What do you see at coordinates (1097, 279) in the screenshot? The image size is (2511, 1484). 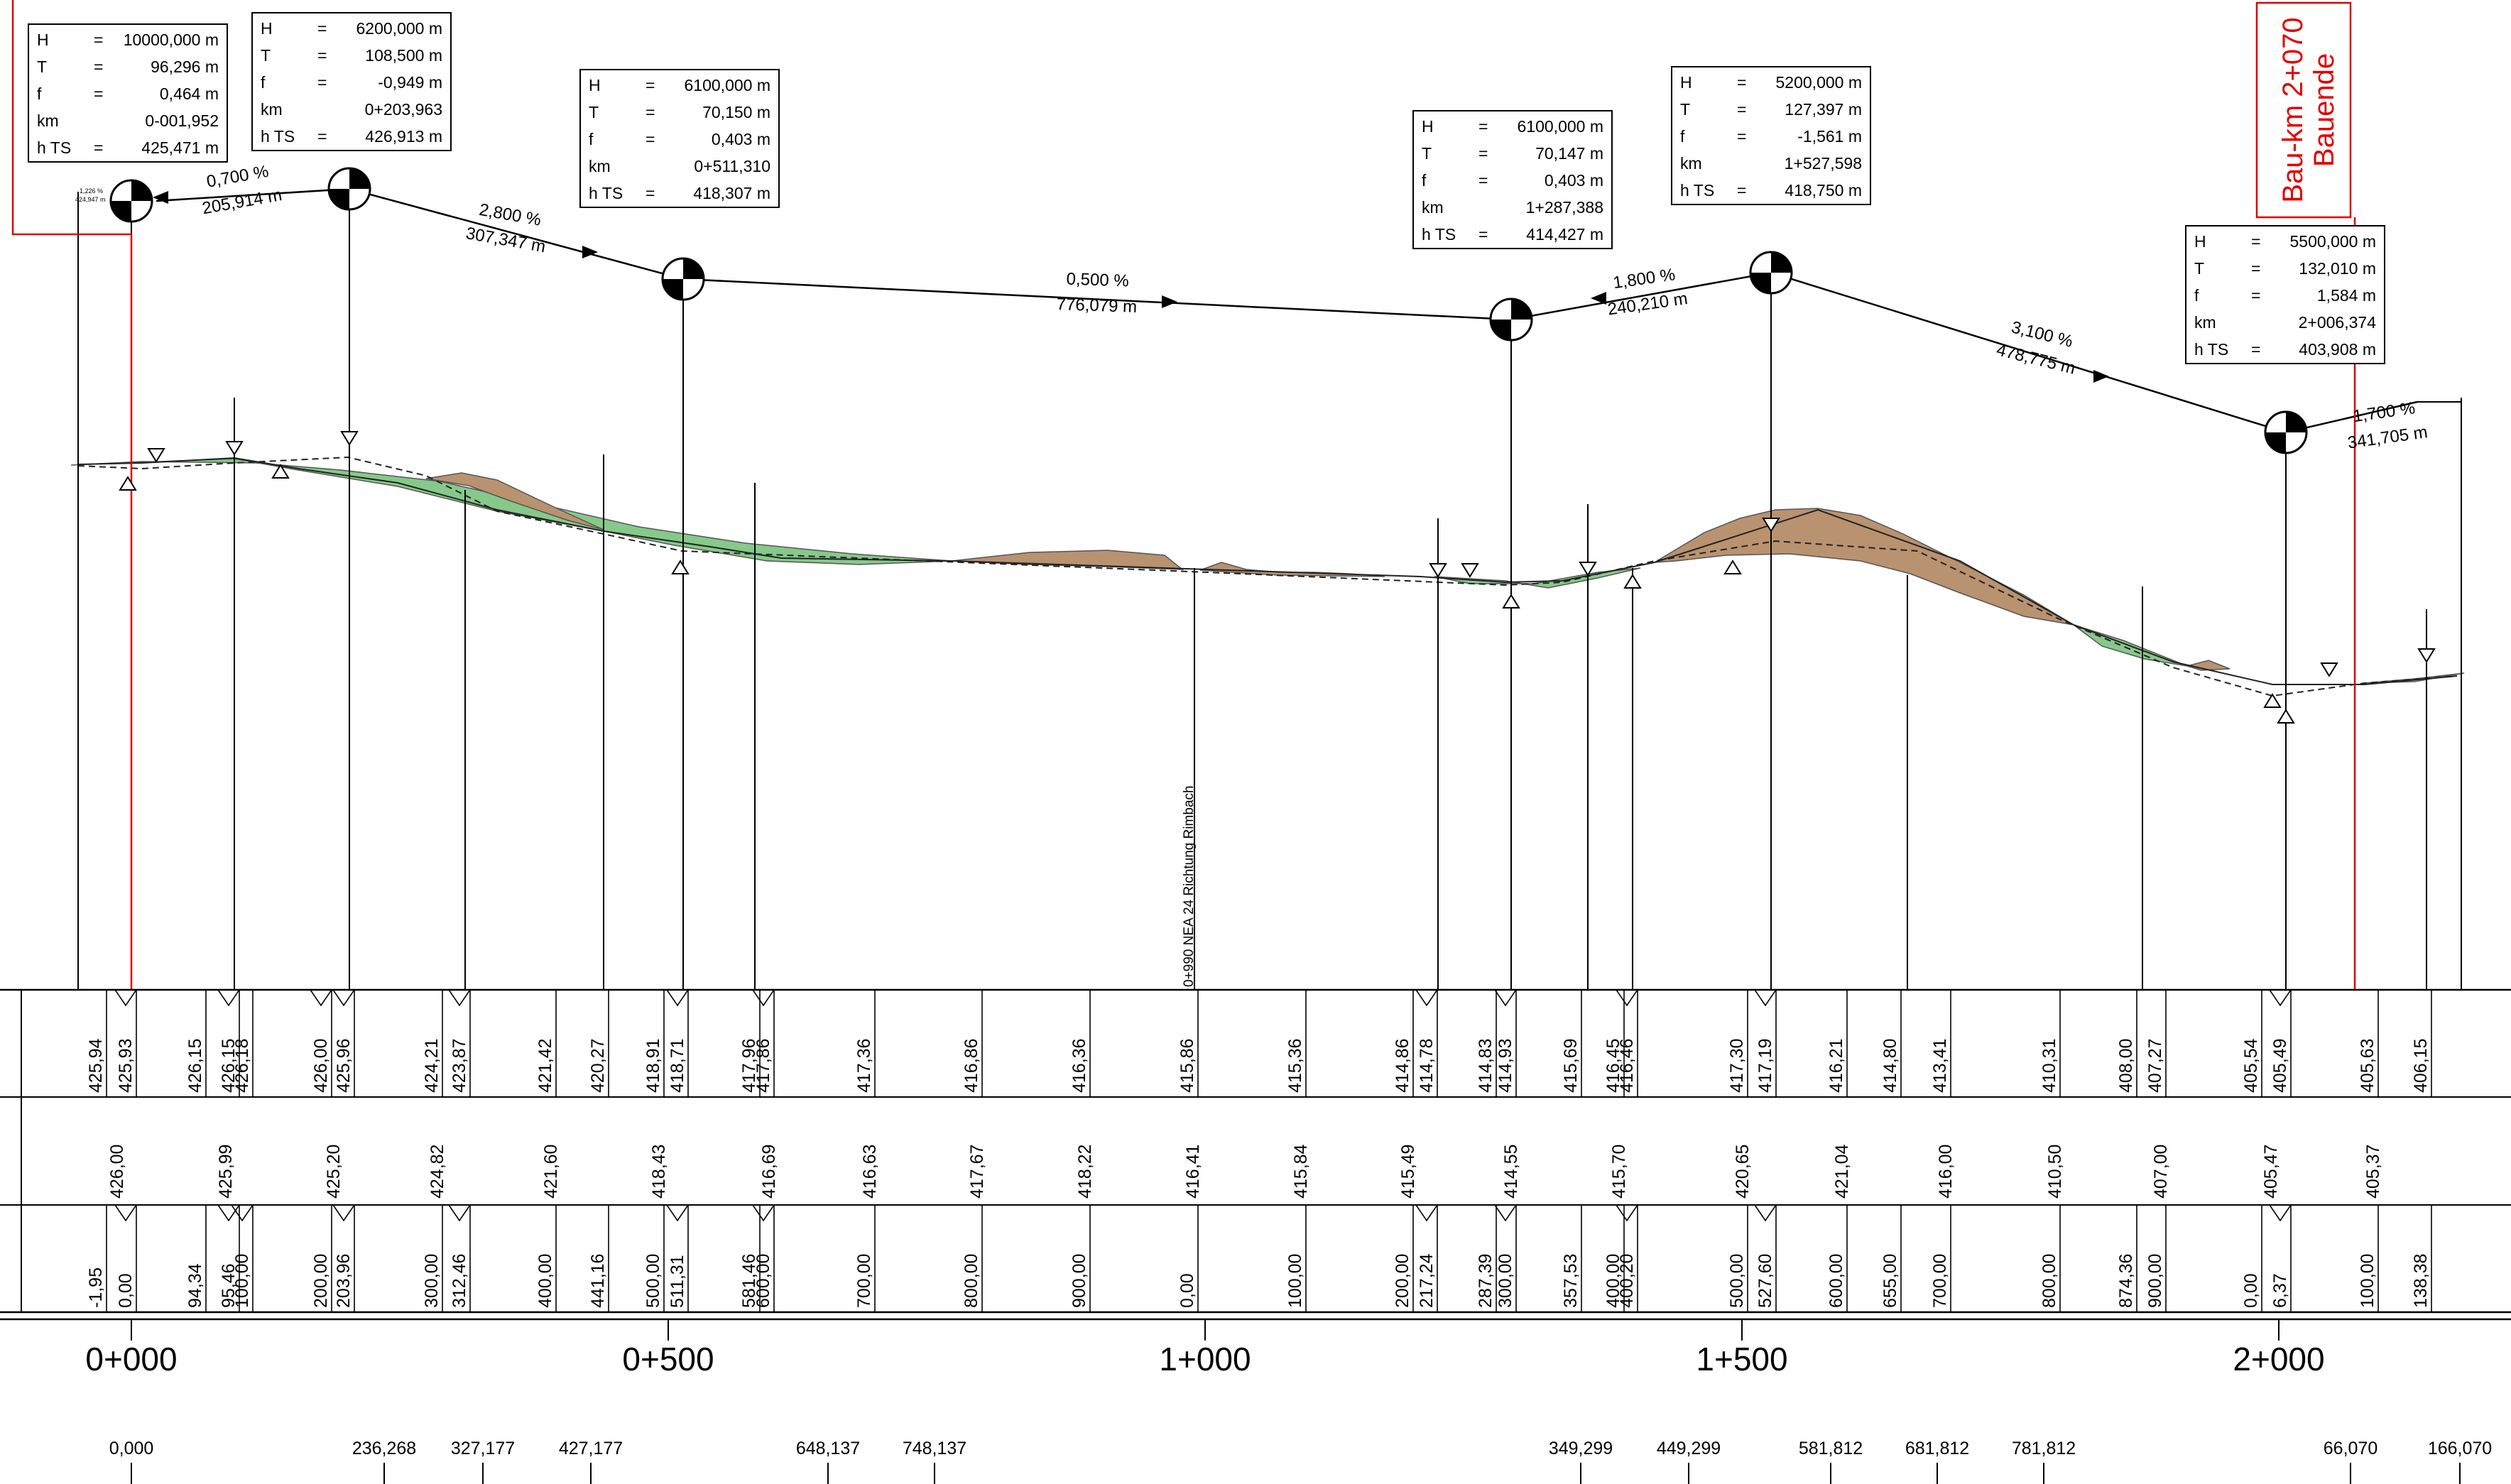 I see `grade-percent: 0,500 %` at bounding box center [1097, 279].